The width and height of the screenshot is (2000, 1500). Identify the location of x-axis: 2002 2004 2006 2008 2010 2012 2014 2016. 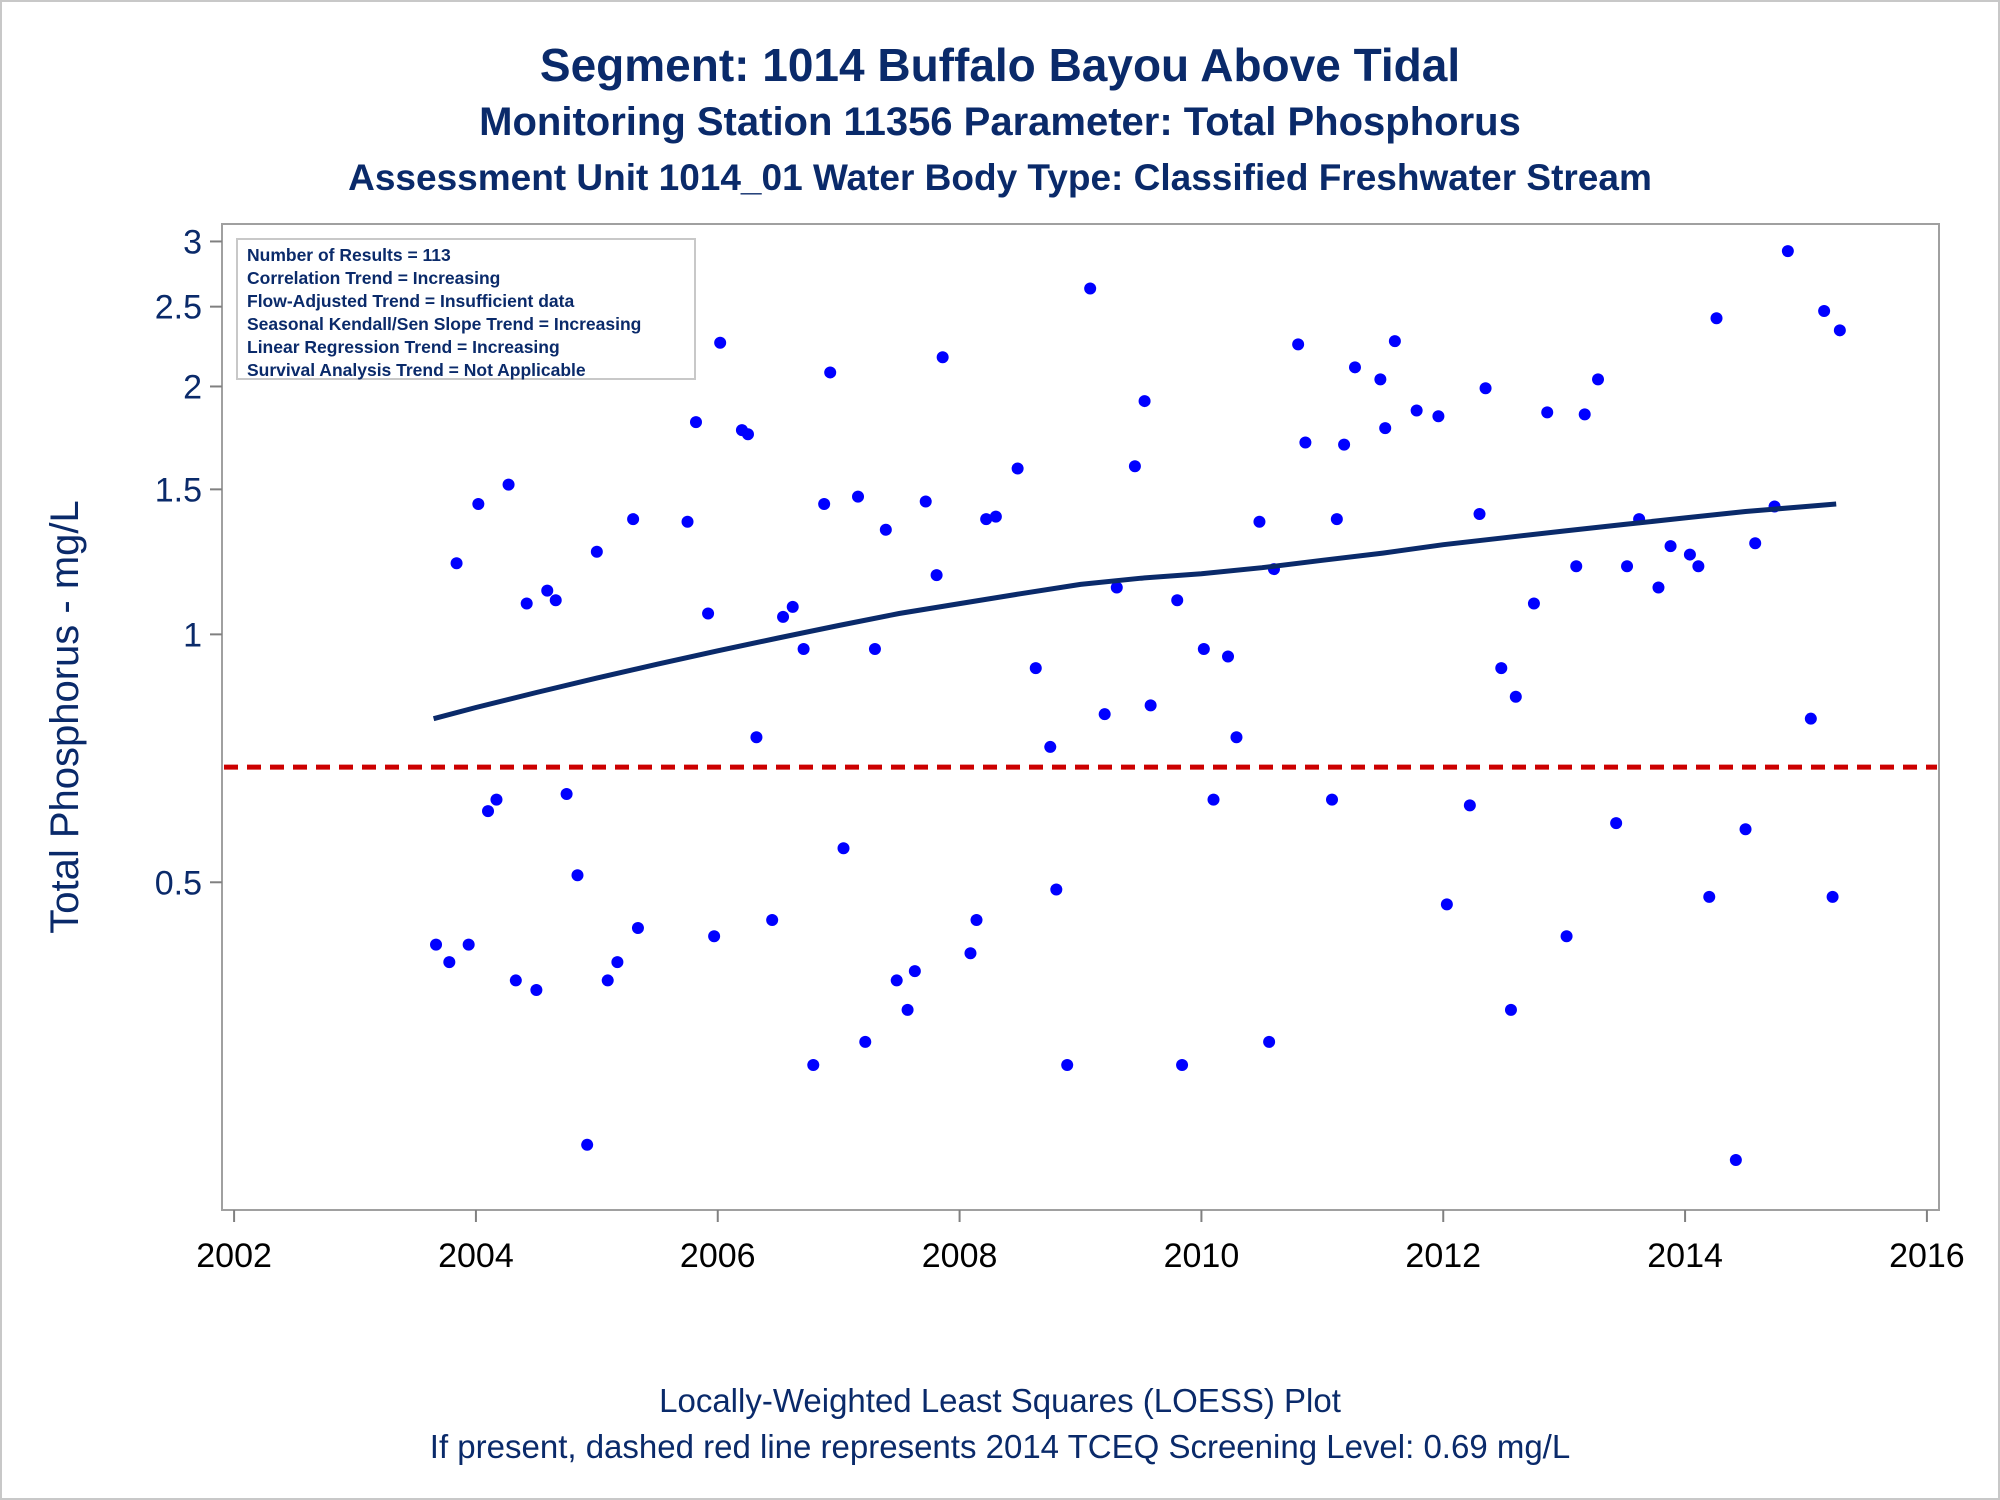
(1080, 1242).